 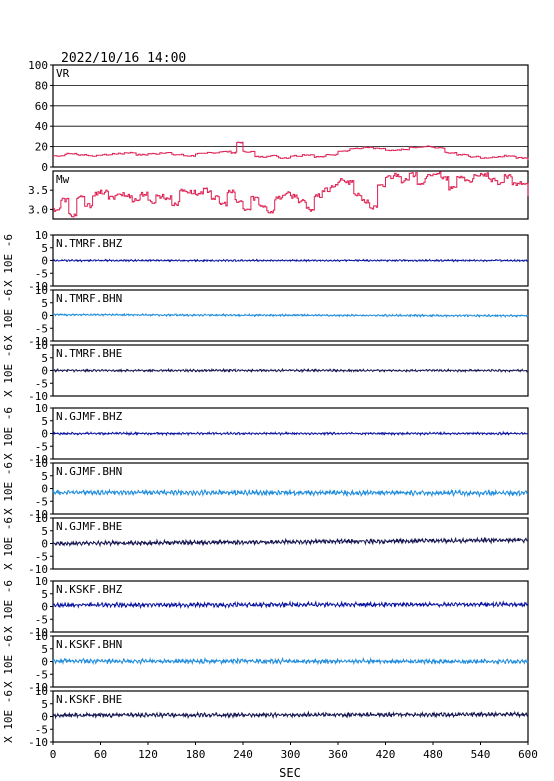 I want to click on series-line-gjmf-bhz, so click(x=290, y=433).